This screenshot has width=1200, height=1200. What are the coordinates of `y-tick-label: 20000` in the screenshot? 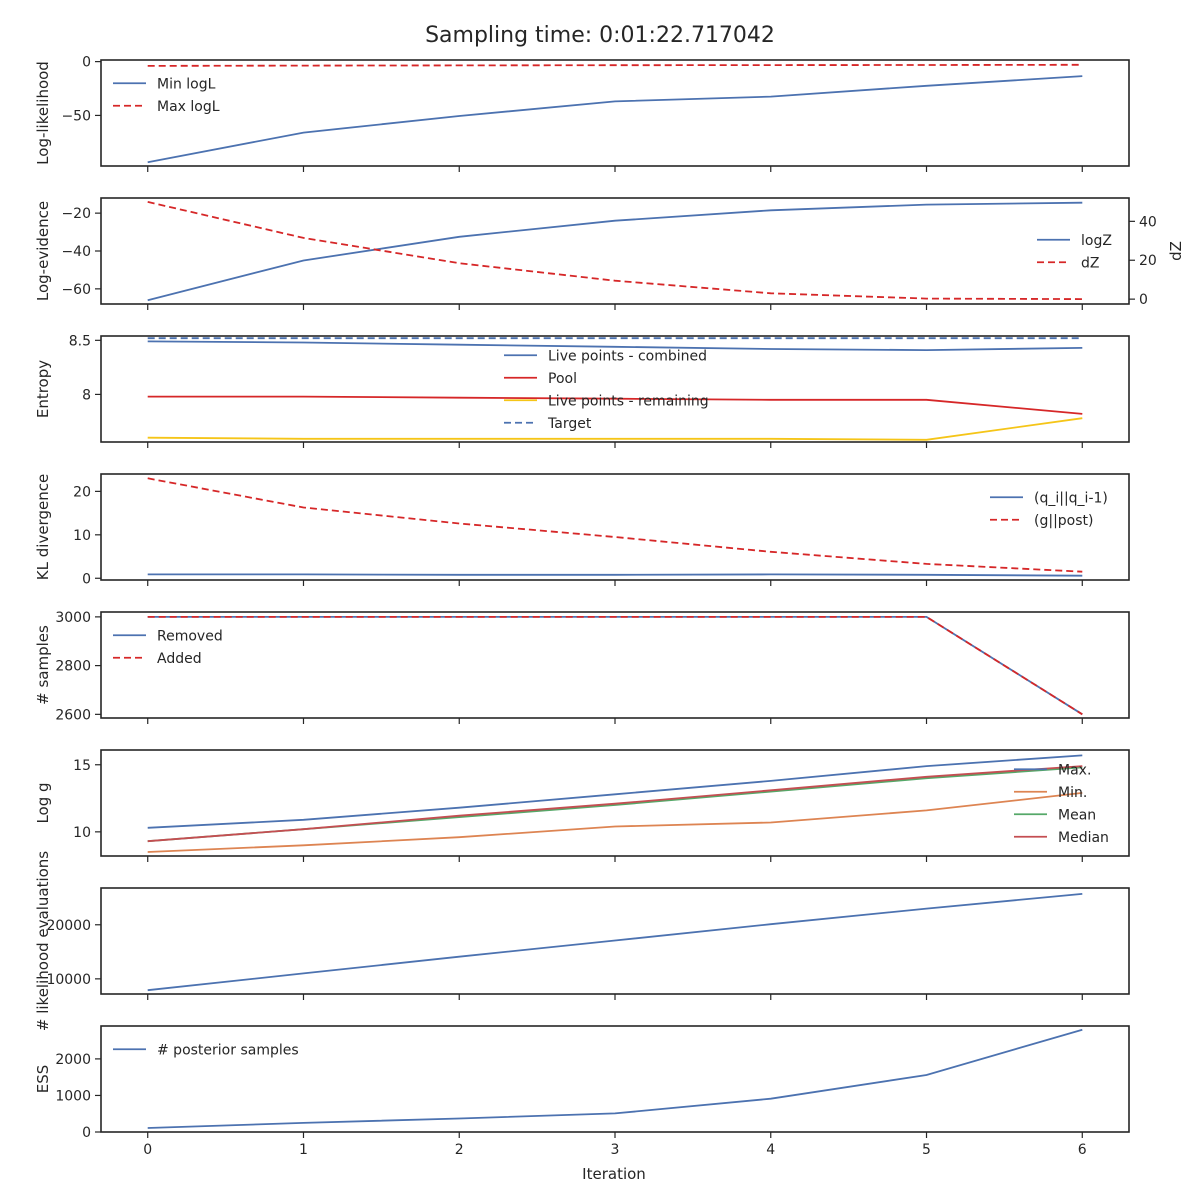 It's located at (68, 926).